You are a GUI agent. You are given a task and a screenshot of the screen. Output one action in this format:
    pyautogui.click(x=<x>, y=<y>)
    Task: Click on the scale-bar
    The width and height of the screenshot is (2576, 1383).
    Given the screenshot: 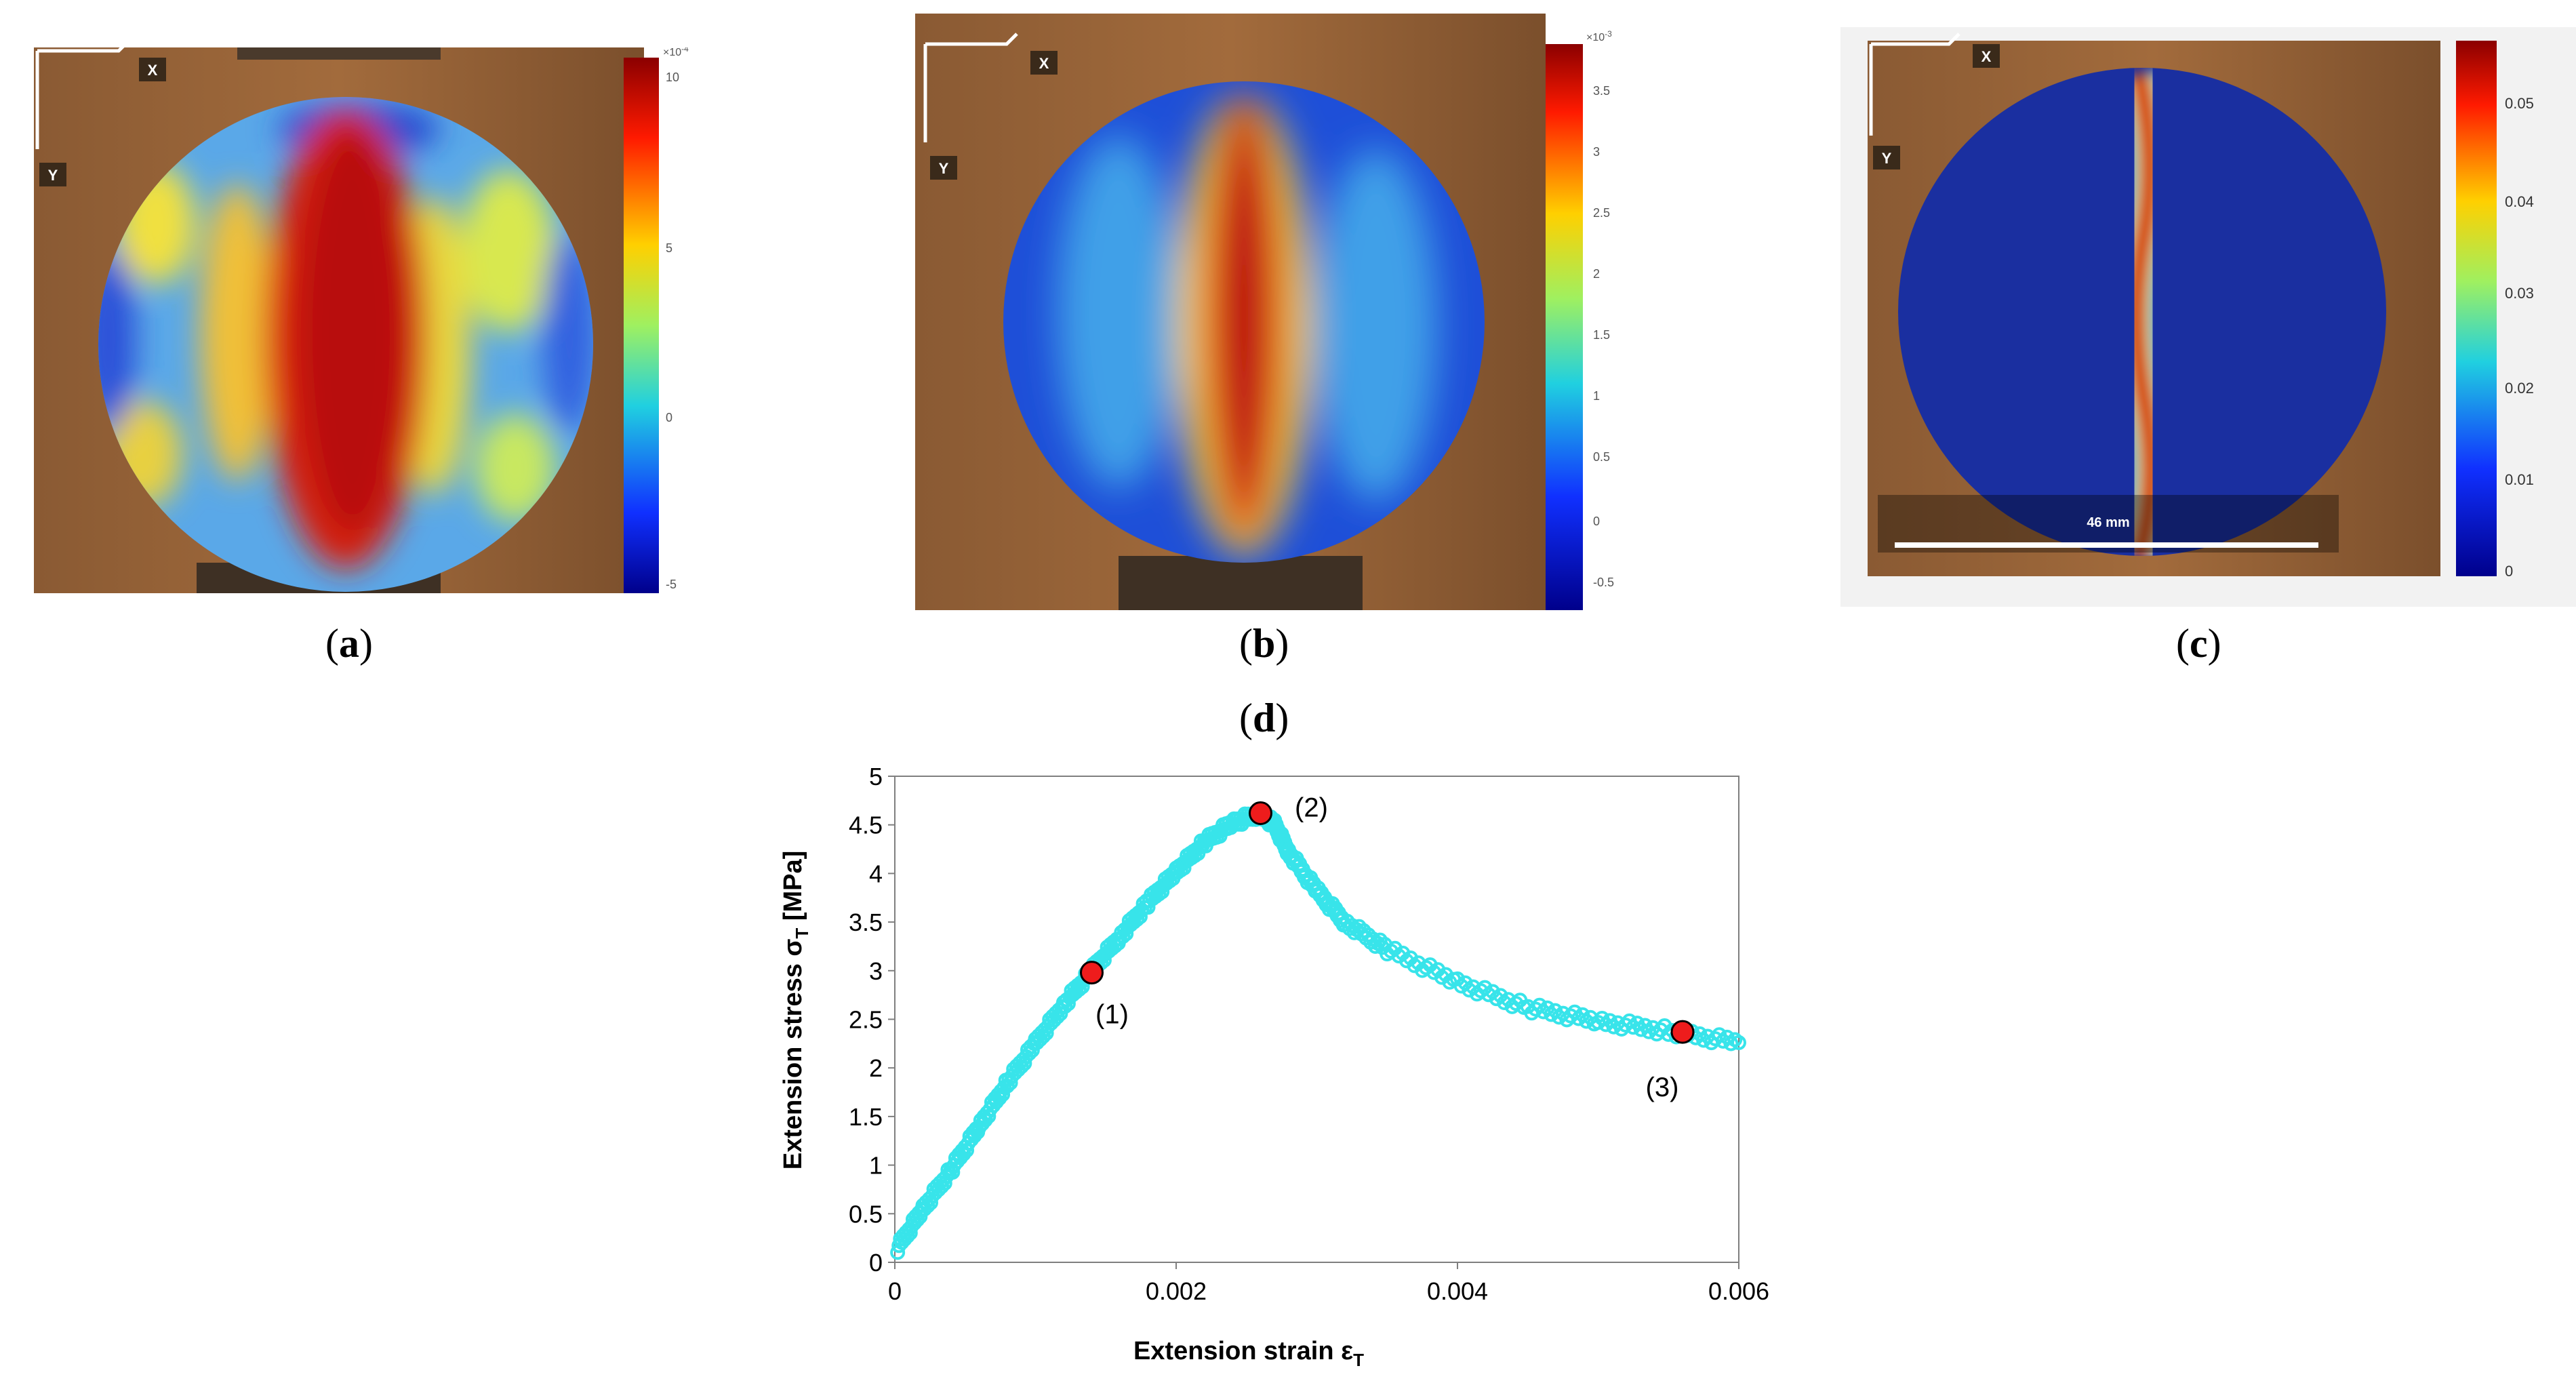 What is the action you would take?
    pyautogui.click(x=2106, y=545)
    